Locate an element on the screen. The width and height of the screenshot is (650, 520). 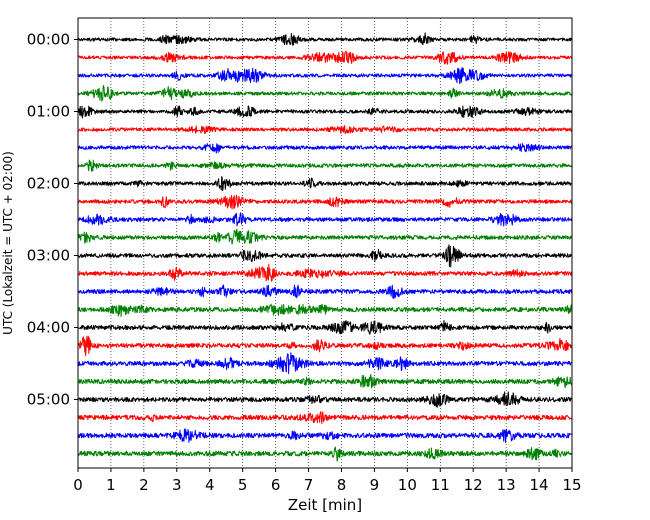
x-tick-label: 7 is located at coordinates (309, 485).